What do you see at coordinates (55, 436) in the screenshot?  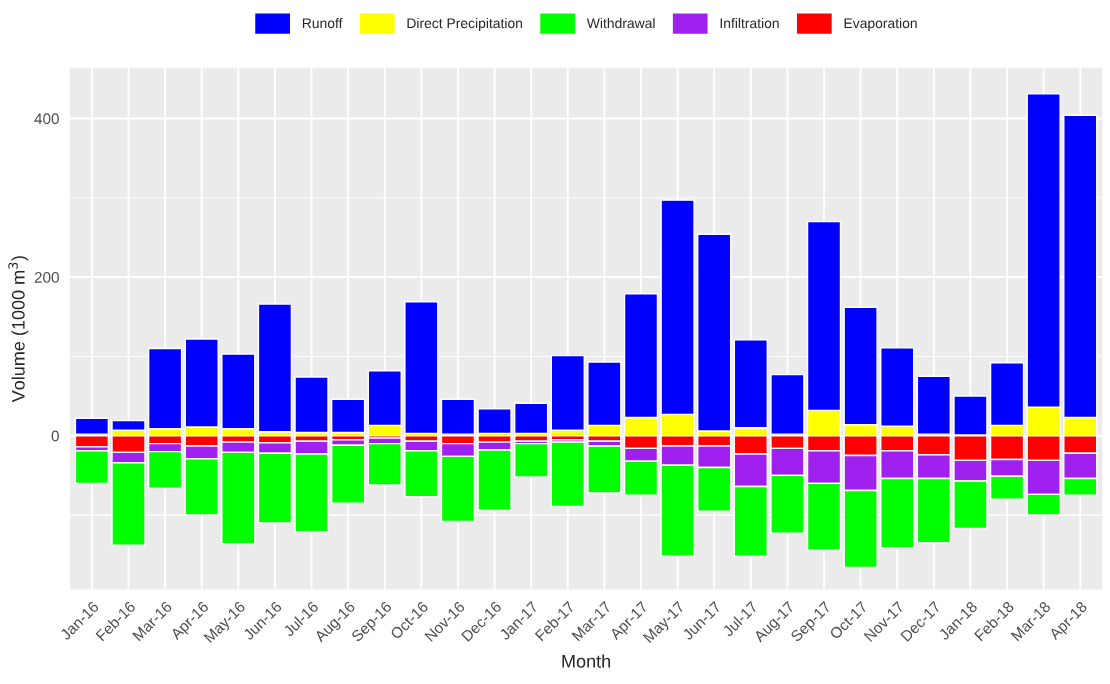 I see `y-tick-label: 0` at bounding box center [55, 436].